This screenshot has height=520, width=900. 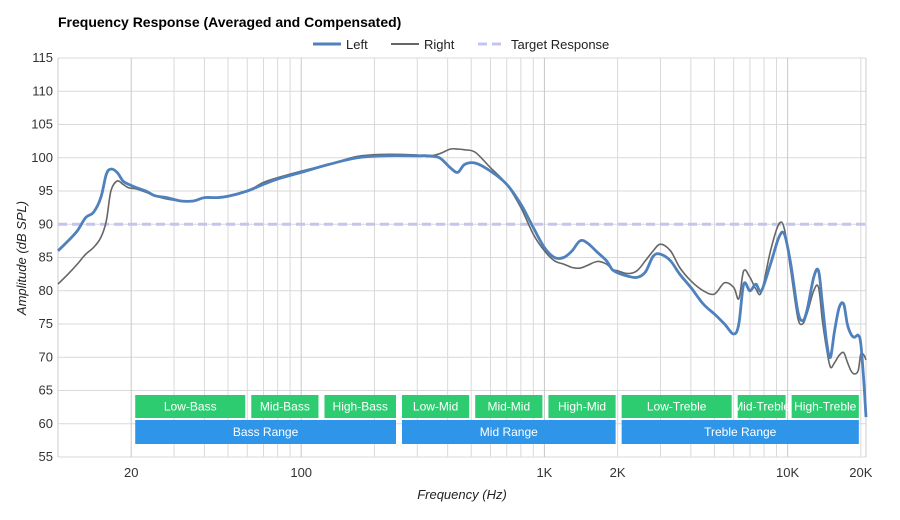 I want to click on y-tick-label: 70, so click(x=46, y=356).